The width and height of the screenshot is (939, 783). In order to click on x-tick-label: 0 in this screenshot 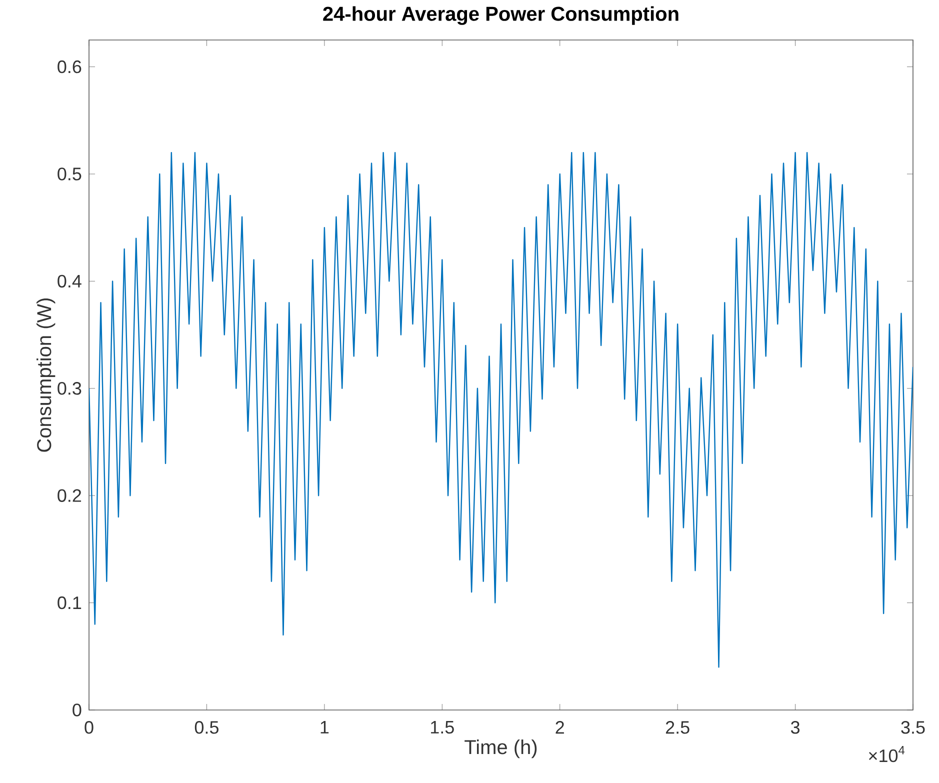, I will do `click(89, 727)`.